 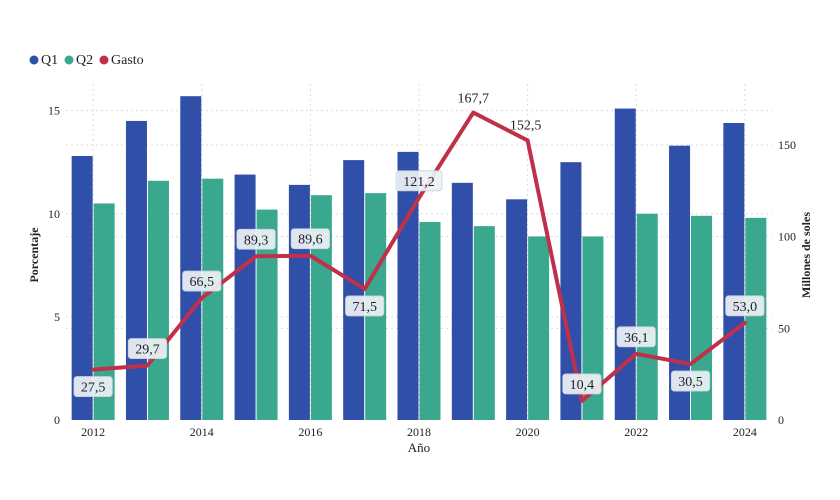 What do you see at coordinates (127, 60) in the screenshot?
I see `legend-item-gasto: Gasto` at bounding box center [127, 60].